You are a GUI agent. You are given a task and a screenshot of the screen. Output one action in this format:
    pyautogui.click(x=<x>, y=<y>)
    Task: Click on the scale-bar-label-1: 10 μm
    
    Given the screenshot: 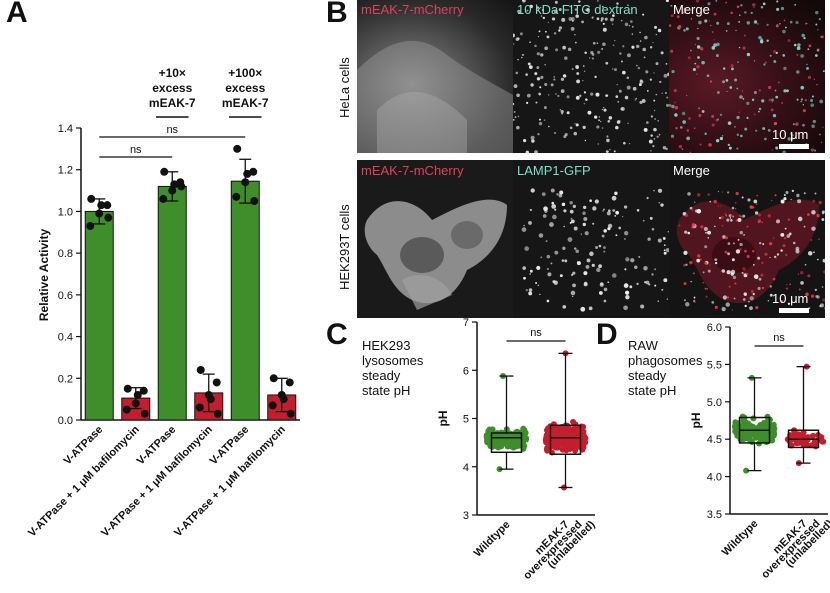 What is the action you would take?
    pyautogui.click(x=790, y=134)
    